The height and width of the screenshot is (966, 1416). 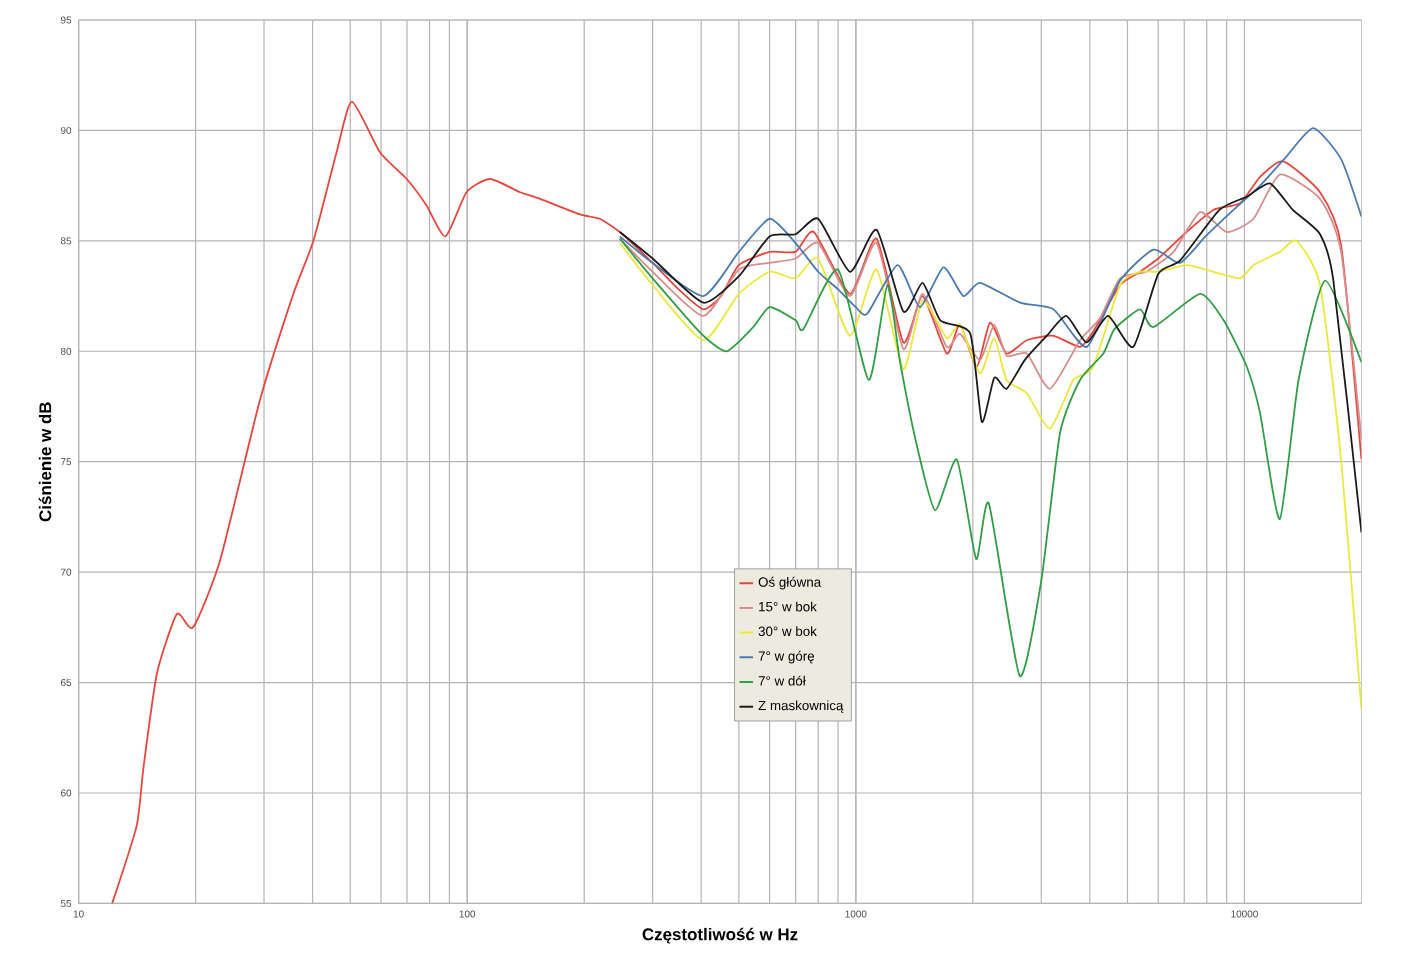 I want to click on x-axis-title: Częstotliwość w Hz, so click(x=720, y=935).